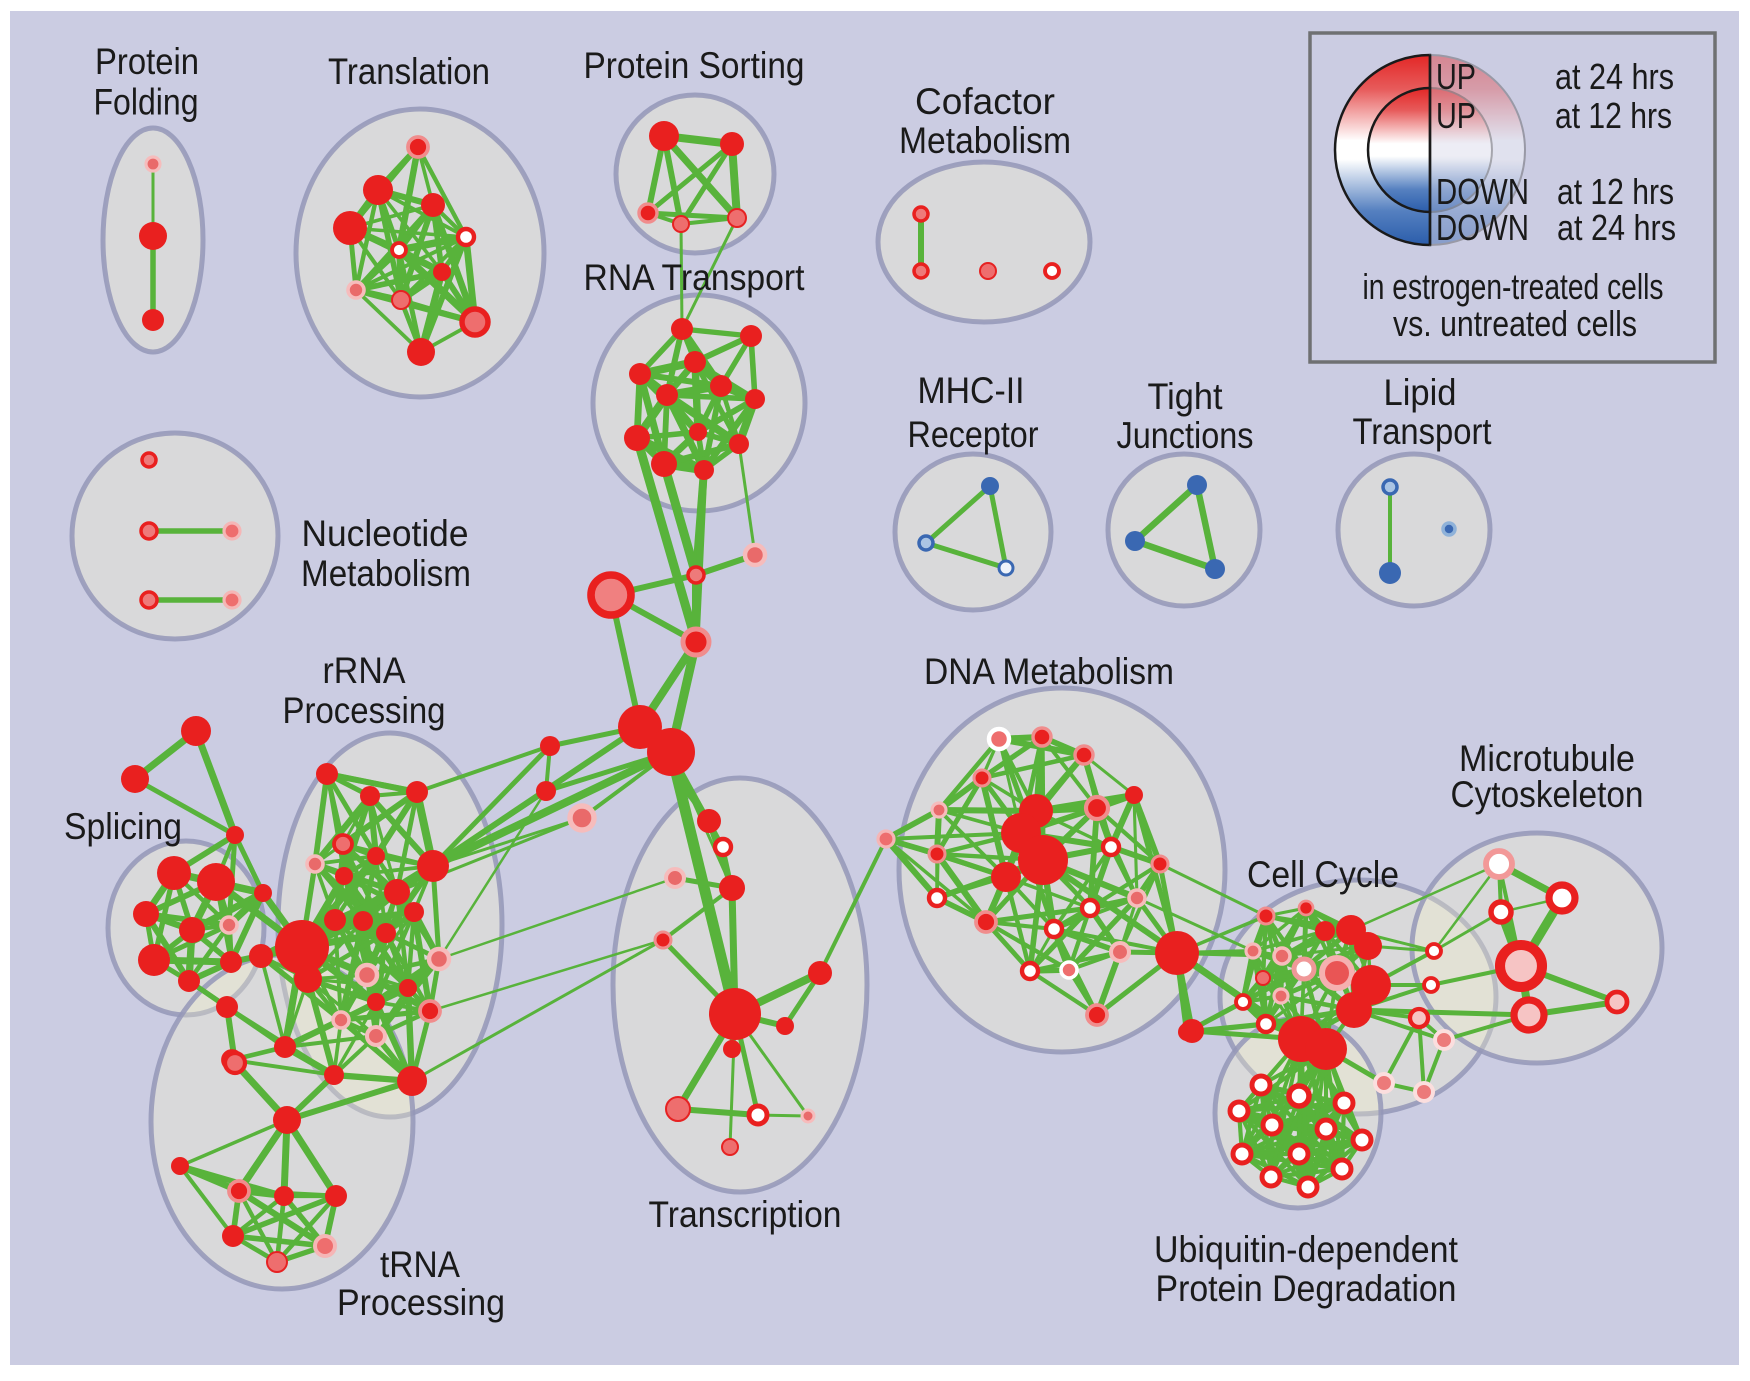 The width and height of the screenshot is (1750, 1381). I want to click on svg-text: Folding, so click(146, 102).